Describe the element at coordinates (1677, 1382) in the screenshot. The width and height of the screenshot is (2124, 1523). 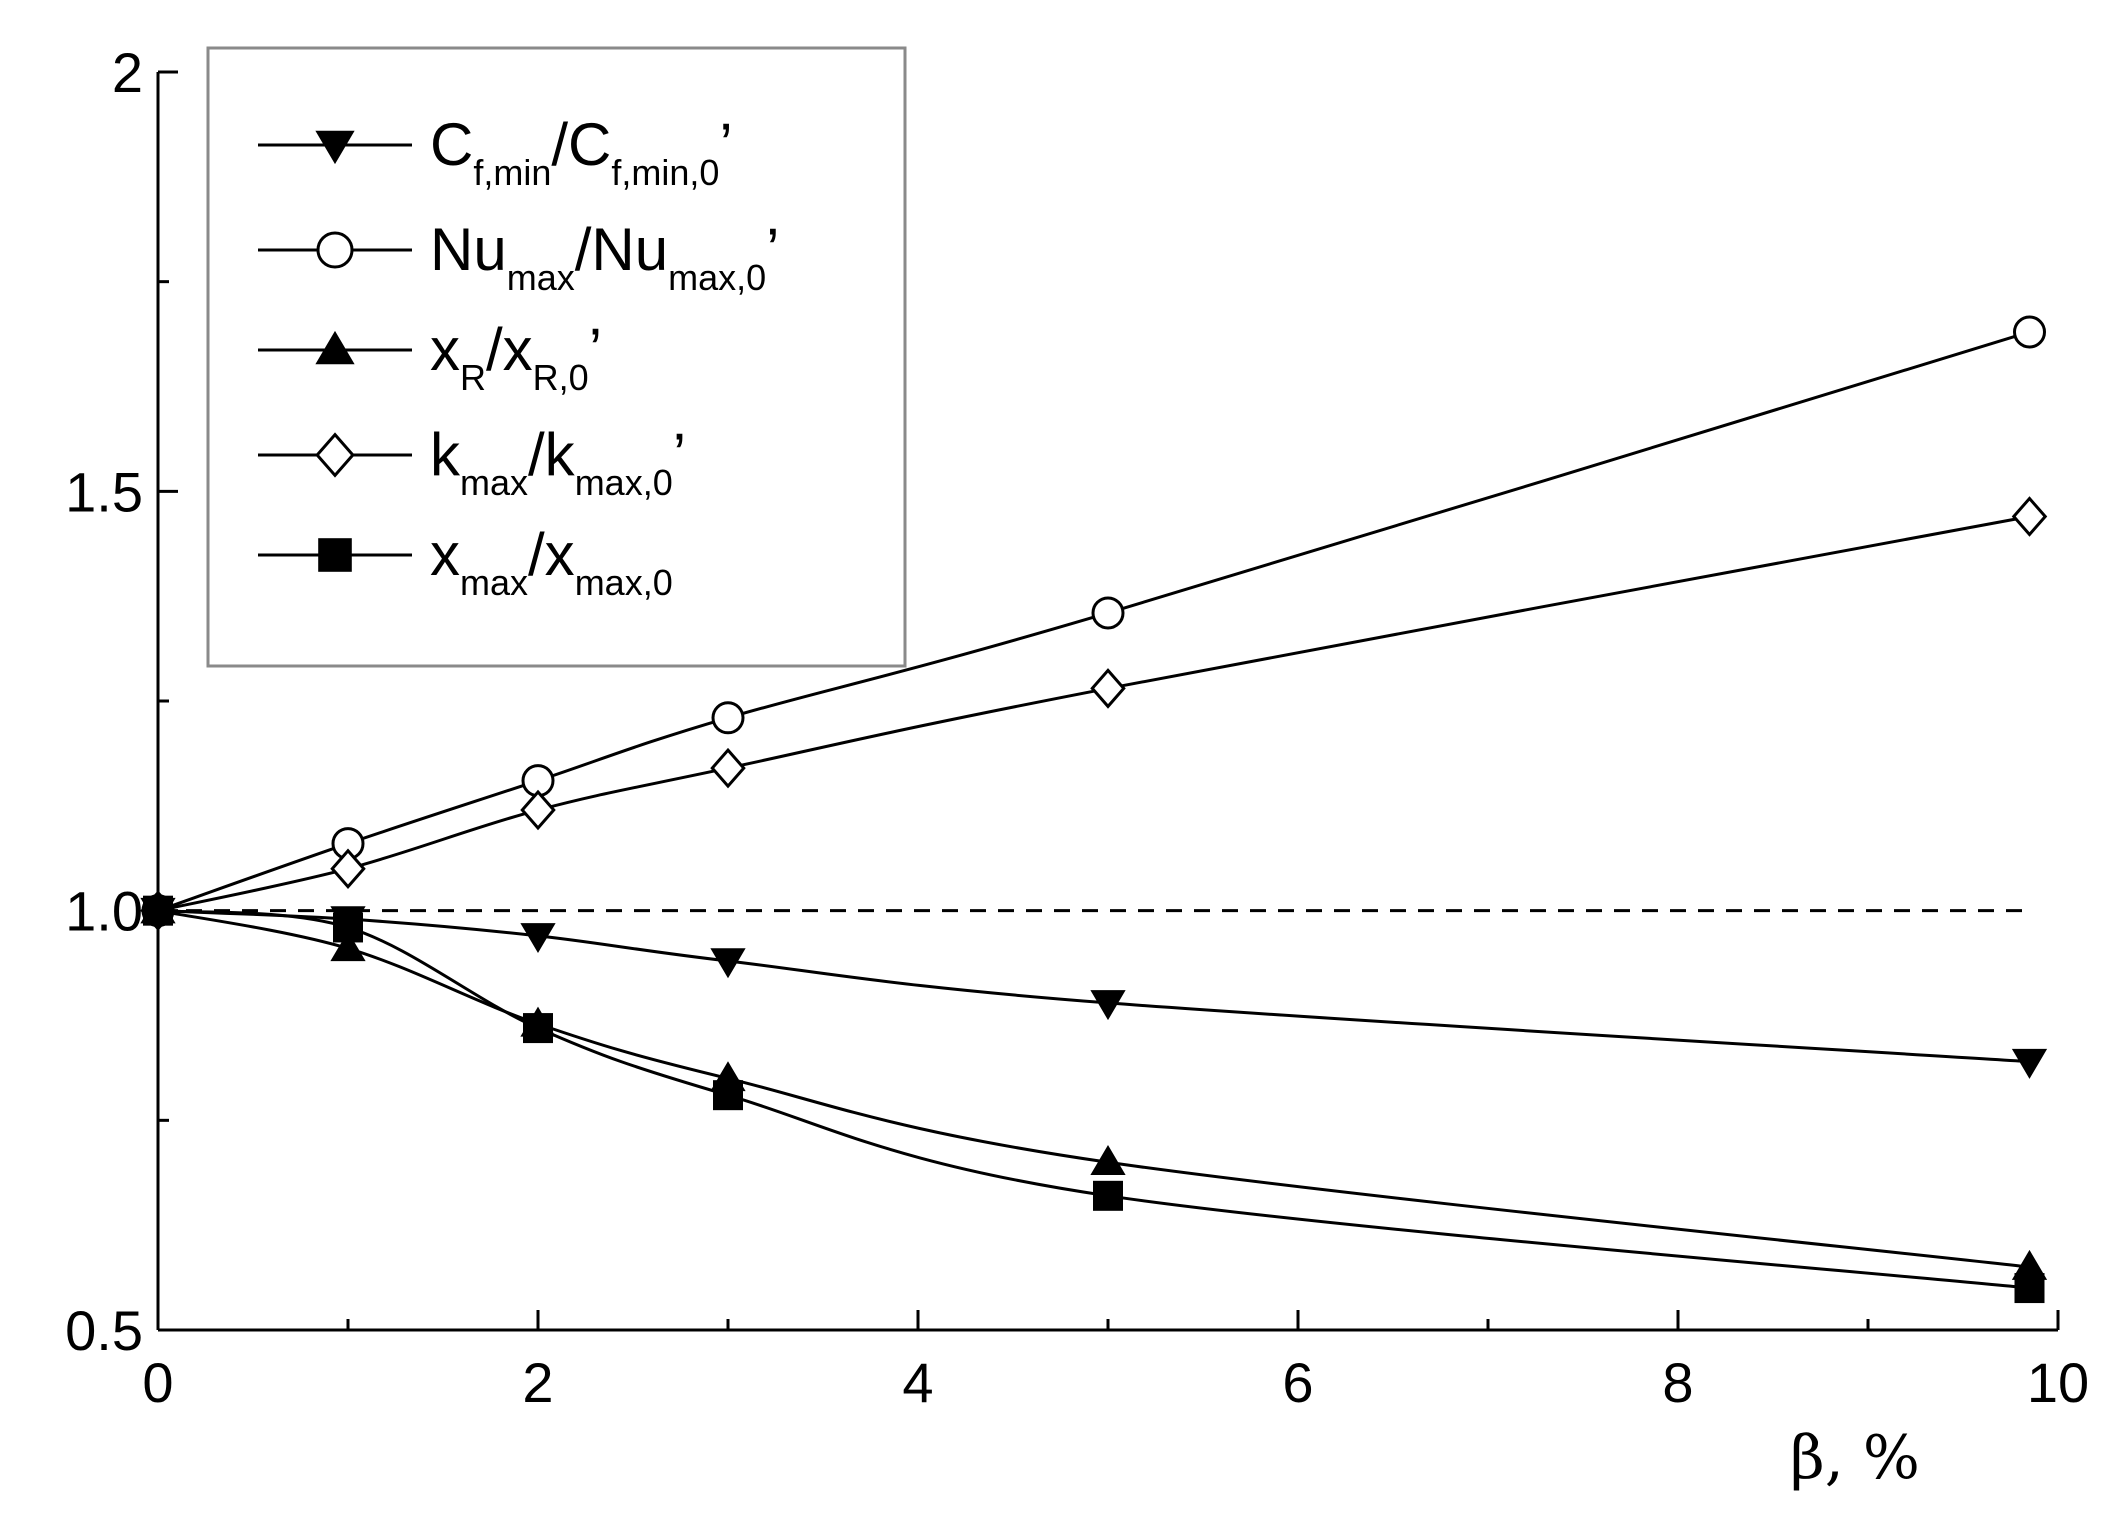
I see `x-tick-label: 8` at that location.